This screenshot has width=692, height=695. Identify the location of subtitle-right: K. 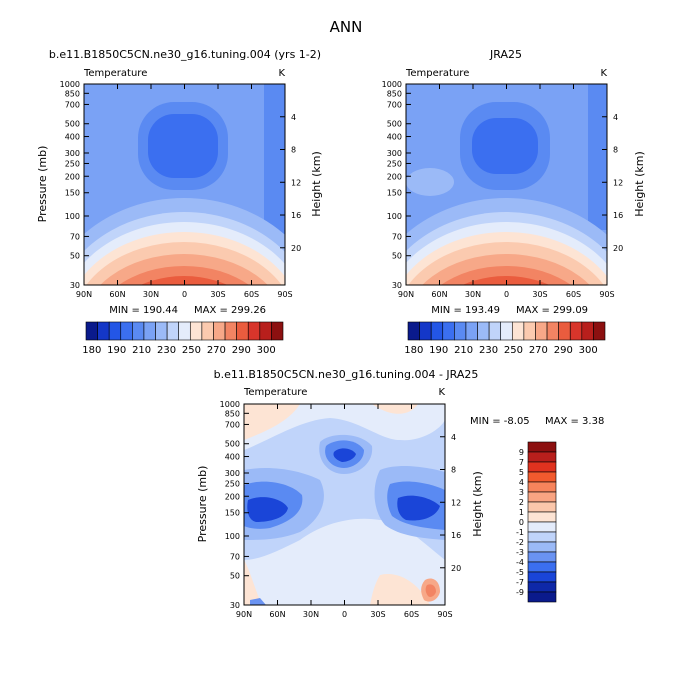
(281, 73).